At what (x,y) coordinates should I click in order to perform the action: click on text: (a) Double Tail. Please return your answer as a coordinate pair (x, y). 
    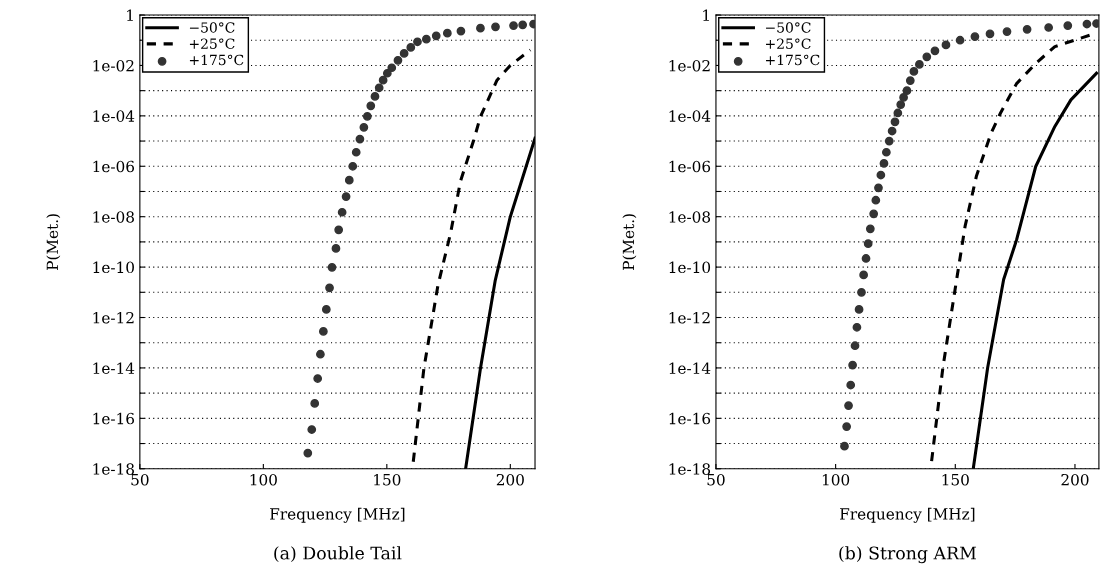
    Looking at the image, I should click on (338, 554).